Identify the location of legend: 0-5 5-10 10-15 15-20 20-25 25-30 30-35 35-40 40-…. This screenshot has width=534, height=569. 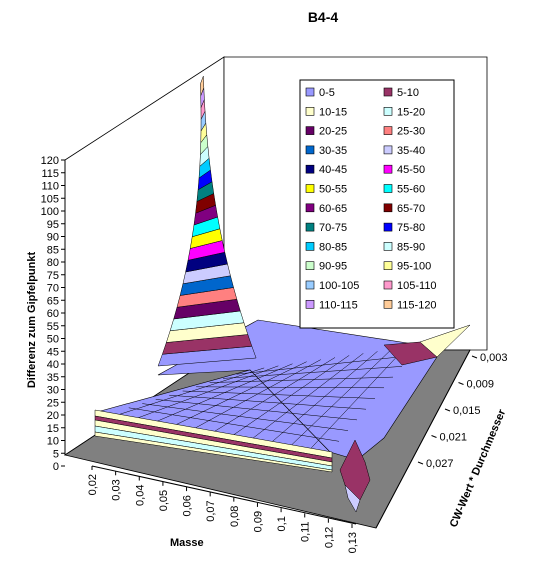
(377, 204).